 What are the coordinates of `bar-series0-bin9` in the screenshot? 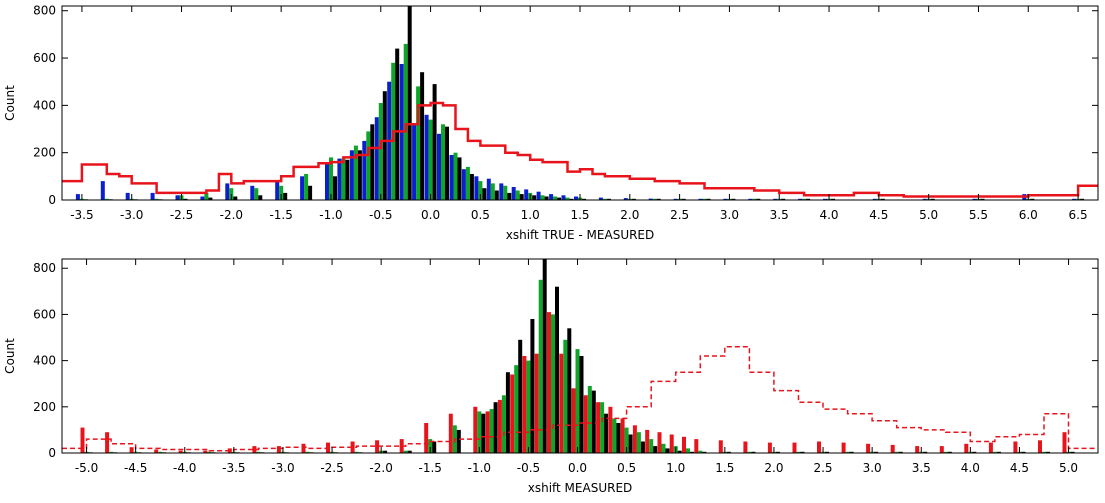 It's located at (303, 448).